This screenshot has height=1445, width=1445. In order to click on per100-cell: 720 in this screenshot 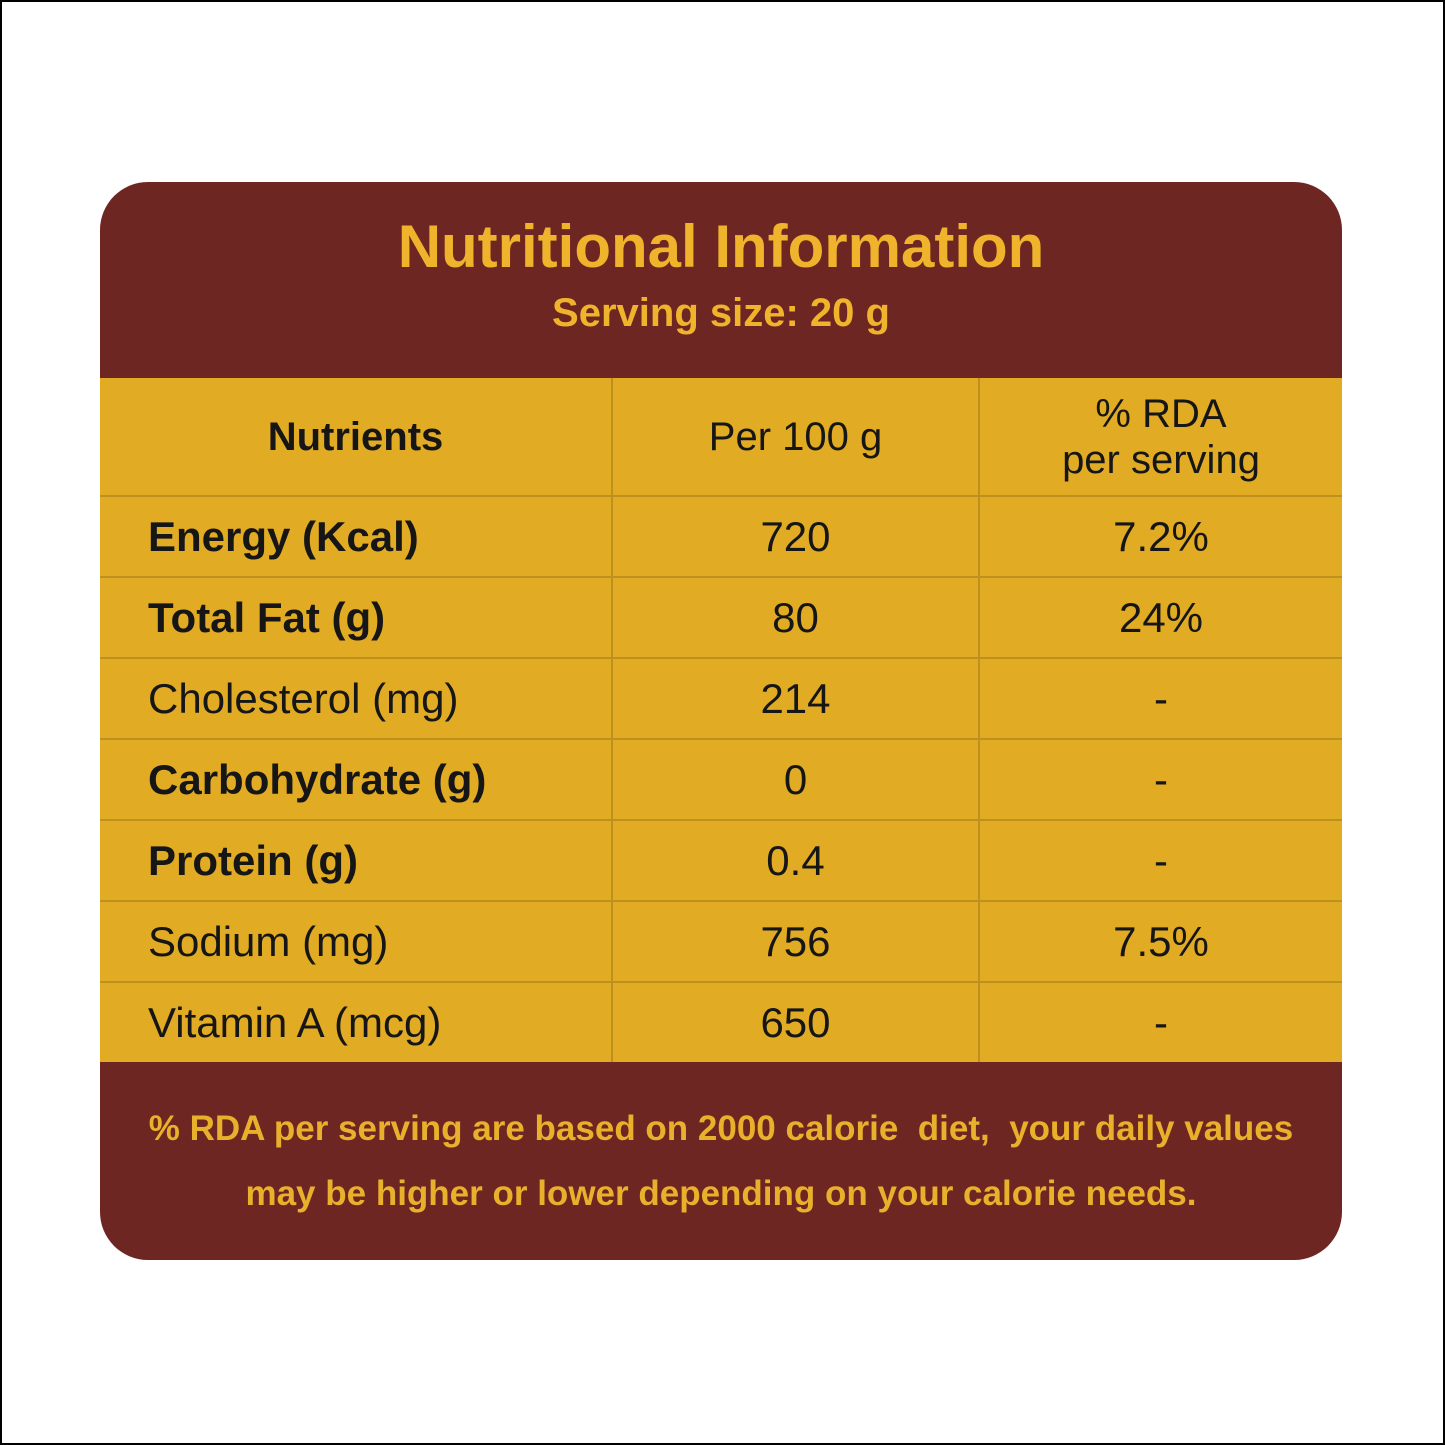, I will do `click(796, 536)`.